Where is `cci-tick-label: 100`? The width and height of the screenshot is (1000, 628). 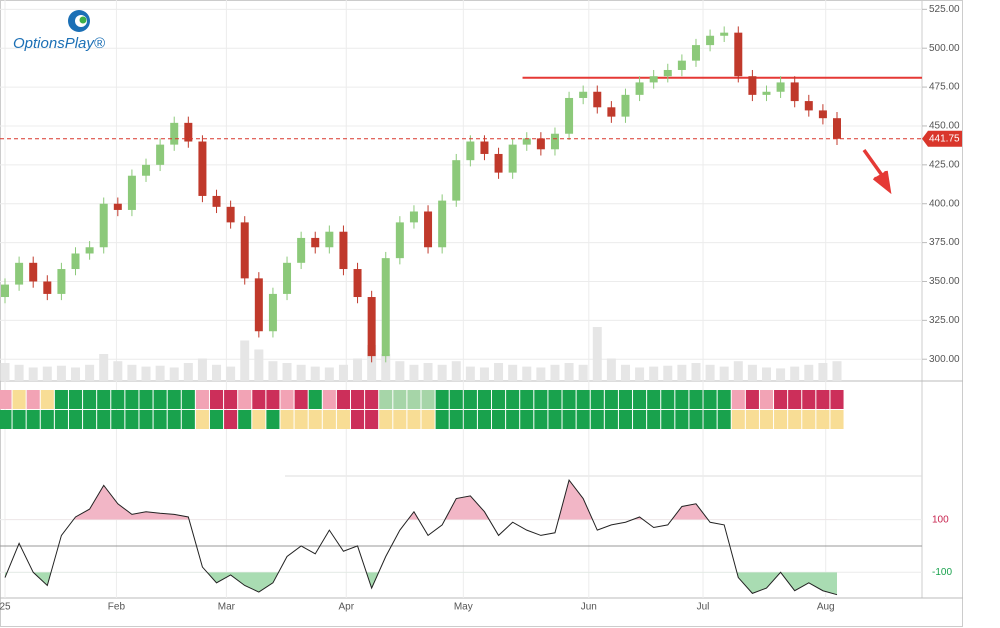
cci-tick-label: 100 is located at coordinates (940, 519).